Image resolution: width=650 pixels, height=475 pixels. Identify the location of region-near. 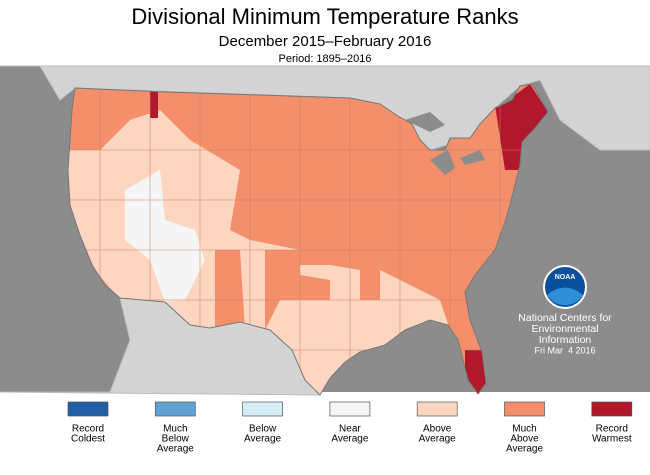
(165, 236).